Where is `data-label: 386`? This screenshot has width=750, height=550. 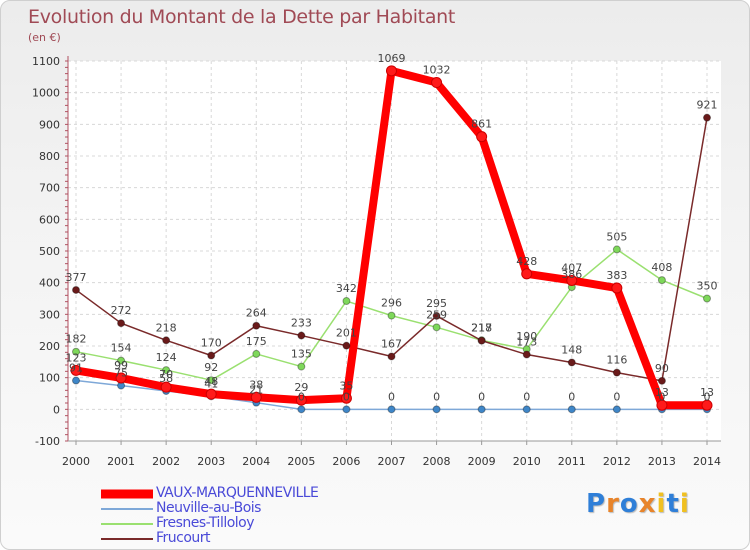 data-label: 386 is located at coordinates (571, 274).